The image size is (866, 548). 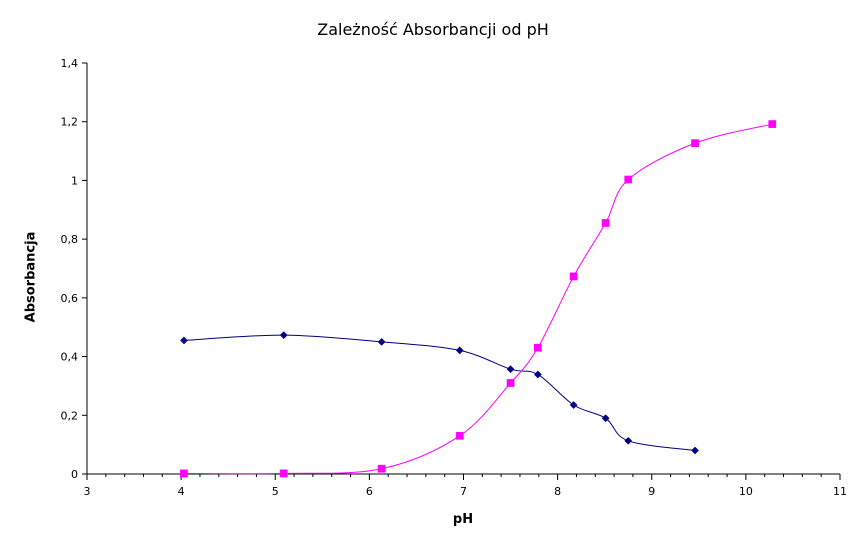 What do you see at coordinates (87, 491) in the screenshot?
I see `x-tick-label: 3` at bounding box center [87, 491].